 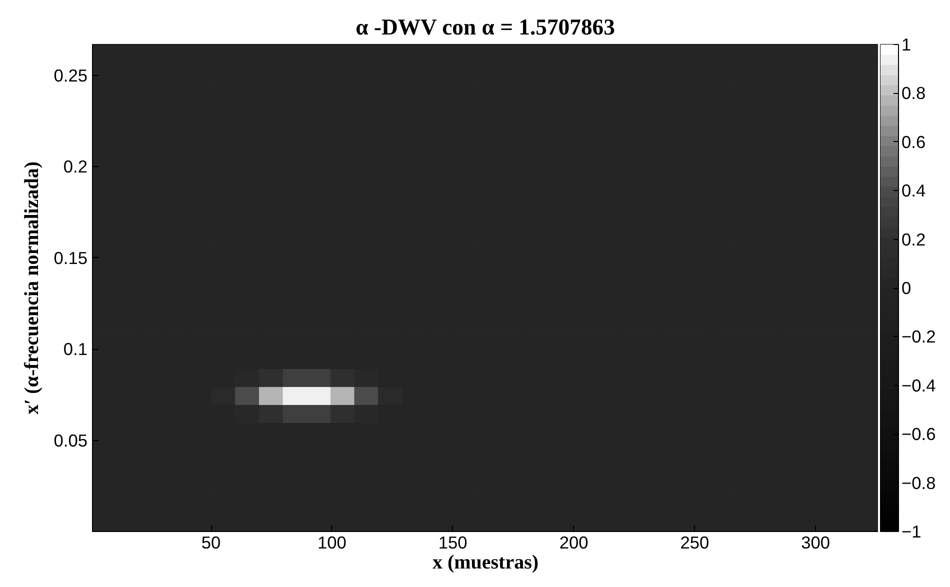 What do you see at coordinates (453, 542) in the screenshot?
I see `x-tick-label: 150` at bounding box center [453, 542].